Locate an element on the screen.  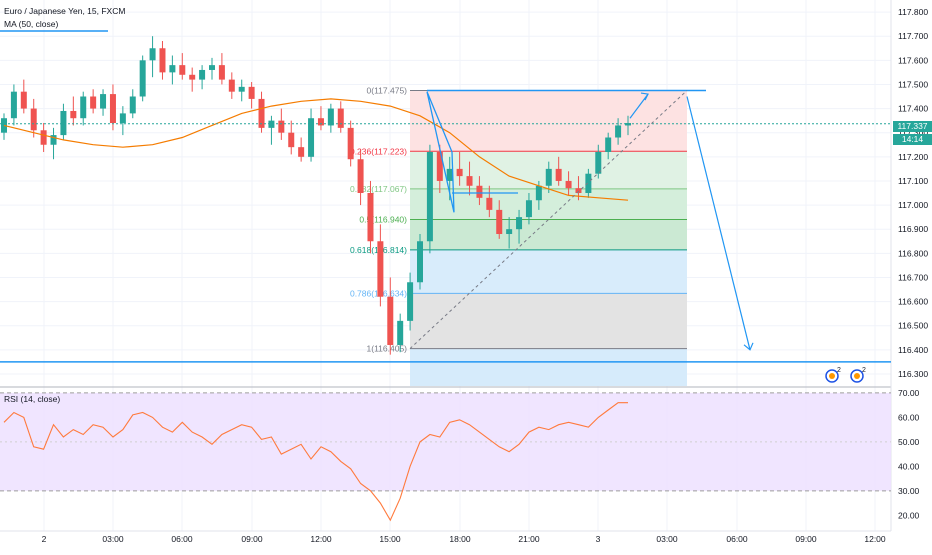
price-tick-label: 117.100 is located at coordinates (913, 181).